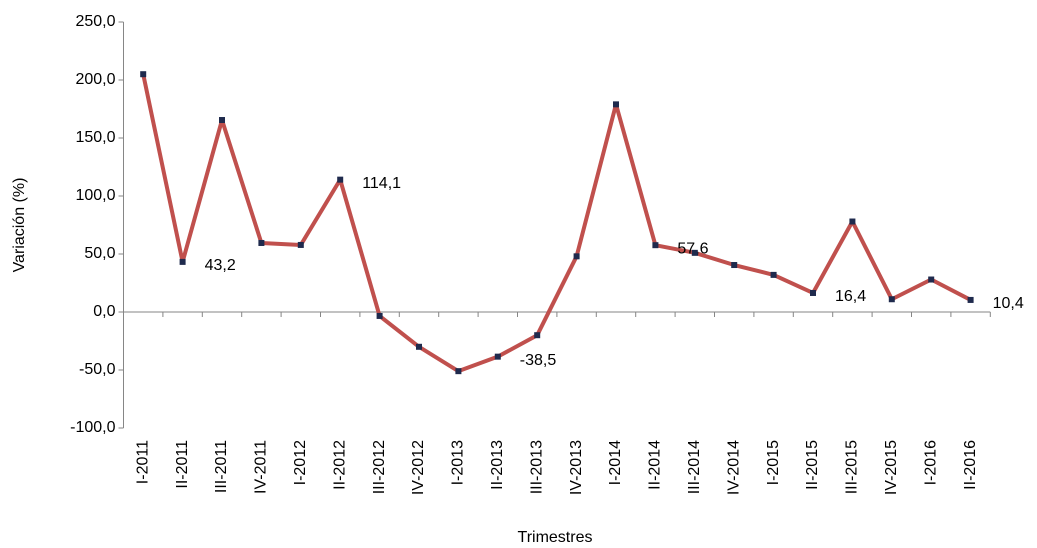  What do you see at coordinates (555, 537) in the screenshot?
I see `x-axis-title: Trimestres` at bounding box center [555, 537].